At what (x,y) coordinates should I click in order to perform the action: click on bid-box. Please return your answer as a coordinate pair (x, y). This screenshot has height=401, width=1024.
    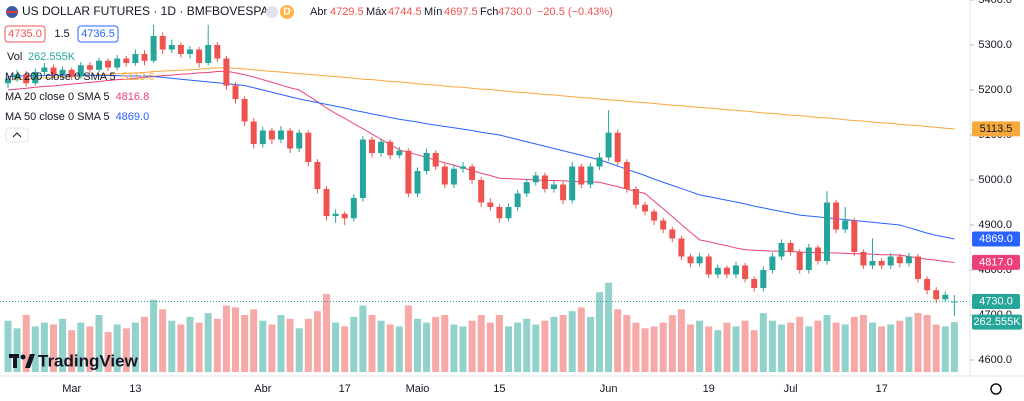
    Looking at the image, I should click on (25, 34).